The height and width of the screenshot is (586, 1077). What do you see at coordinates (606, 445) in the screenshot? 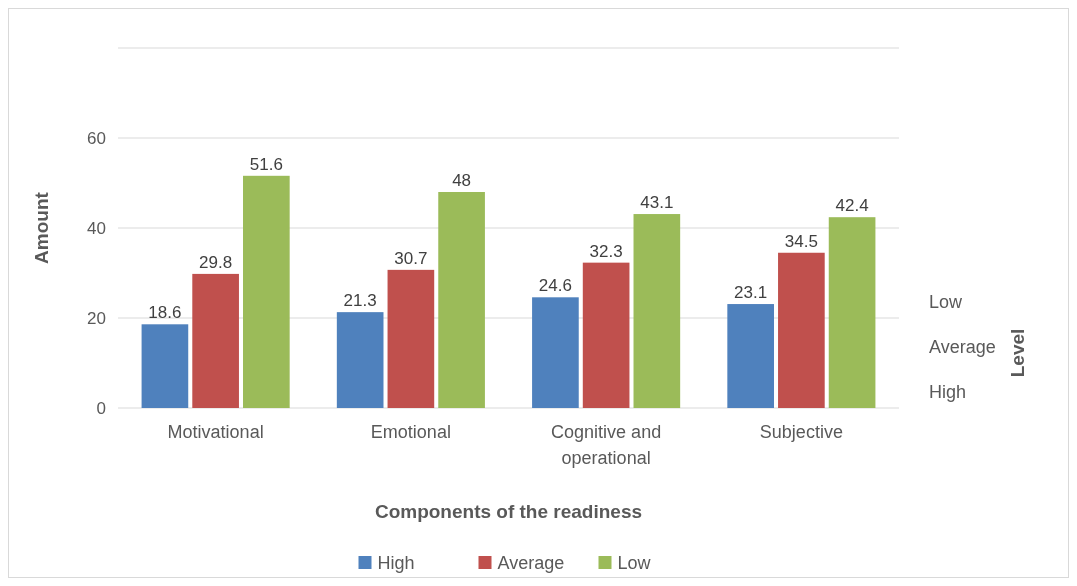
I see `x-tick-label: Cognitive and operational` at bounding box center [606, 445].